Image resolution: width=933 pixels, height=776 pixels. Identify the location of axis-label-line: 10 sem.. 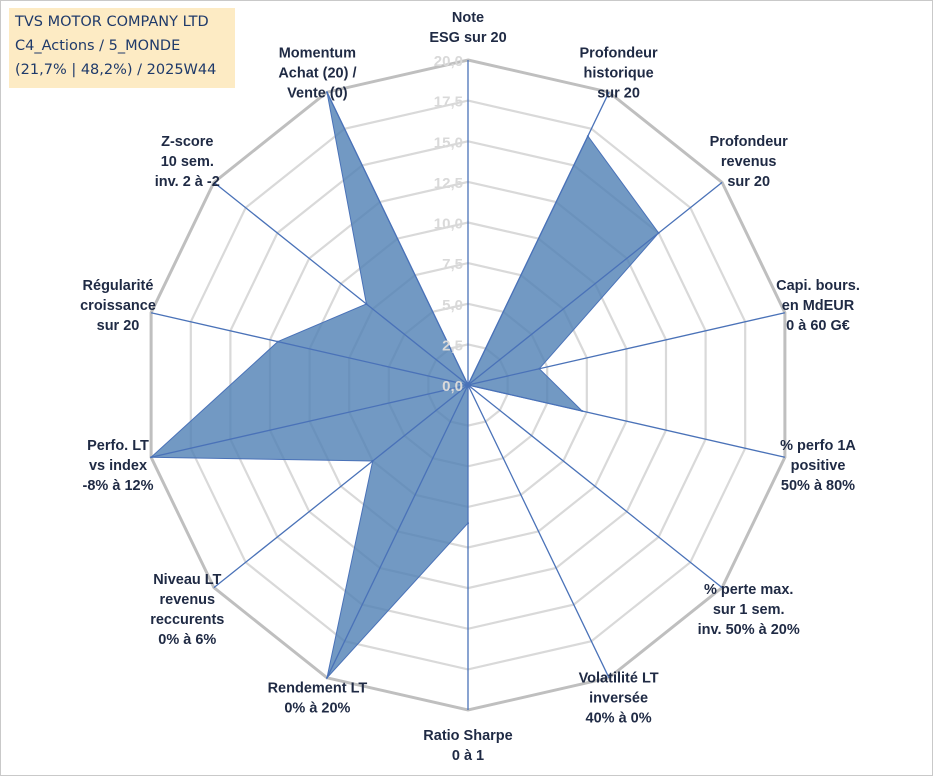
(187, 162).